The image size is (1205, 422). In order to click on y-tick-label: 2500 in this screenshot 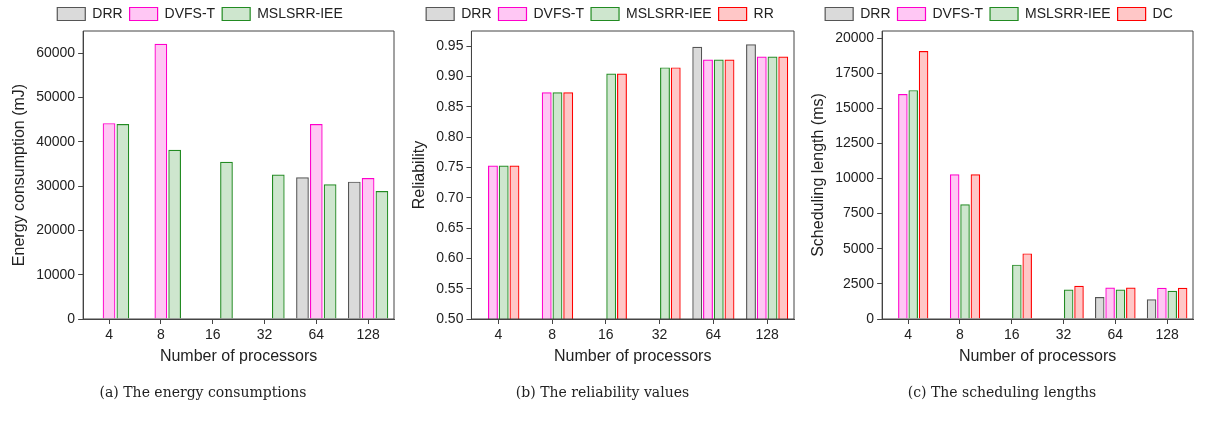, I will do `click(858, 282)`.